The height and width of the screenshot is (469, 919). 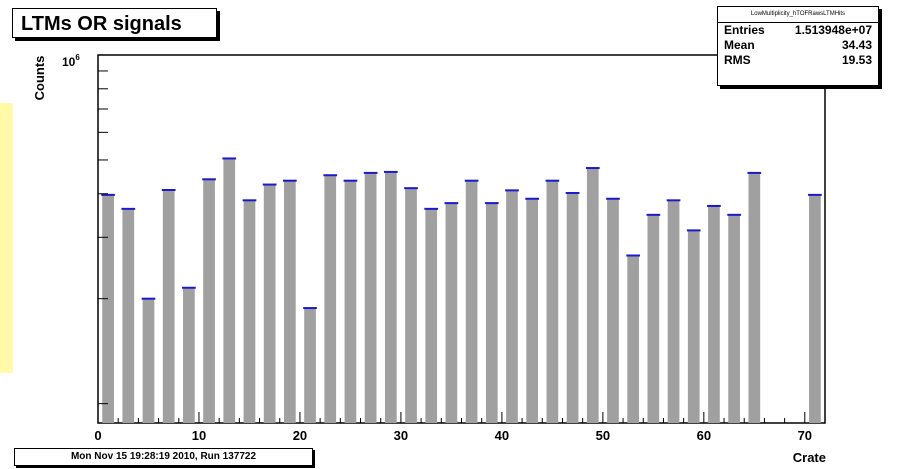 What do you see at coordinates (300, 435) in the screenshot?
I see `x-tick-label: 20` at bounding box center [300, 435].